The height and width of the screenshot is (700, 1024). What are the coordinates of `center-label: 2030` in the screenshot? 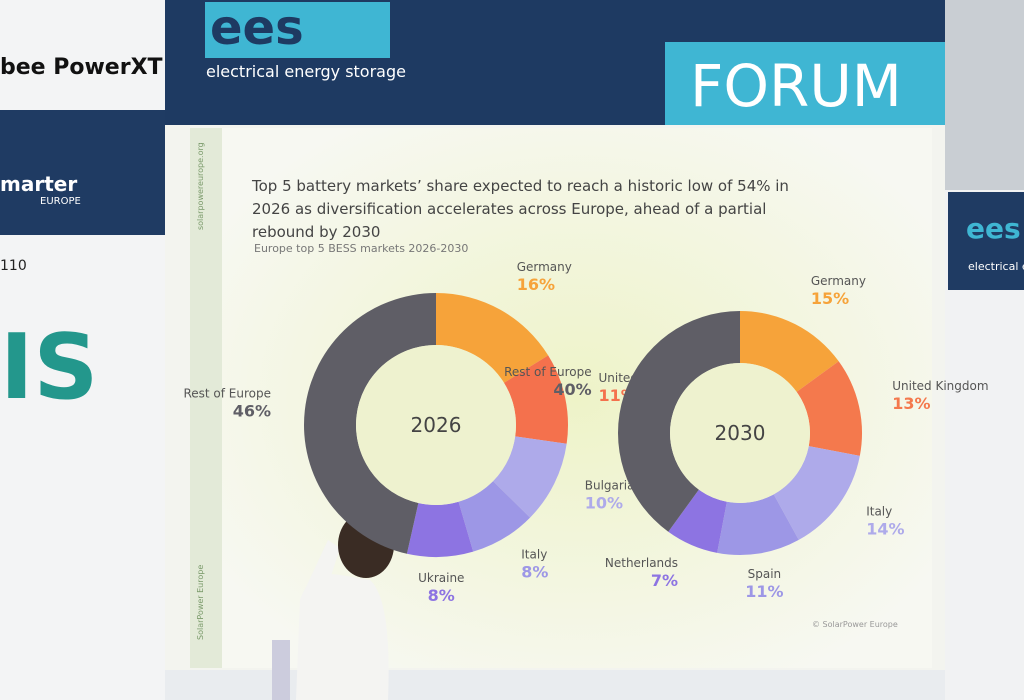 It's located at (740, 433).